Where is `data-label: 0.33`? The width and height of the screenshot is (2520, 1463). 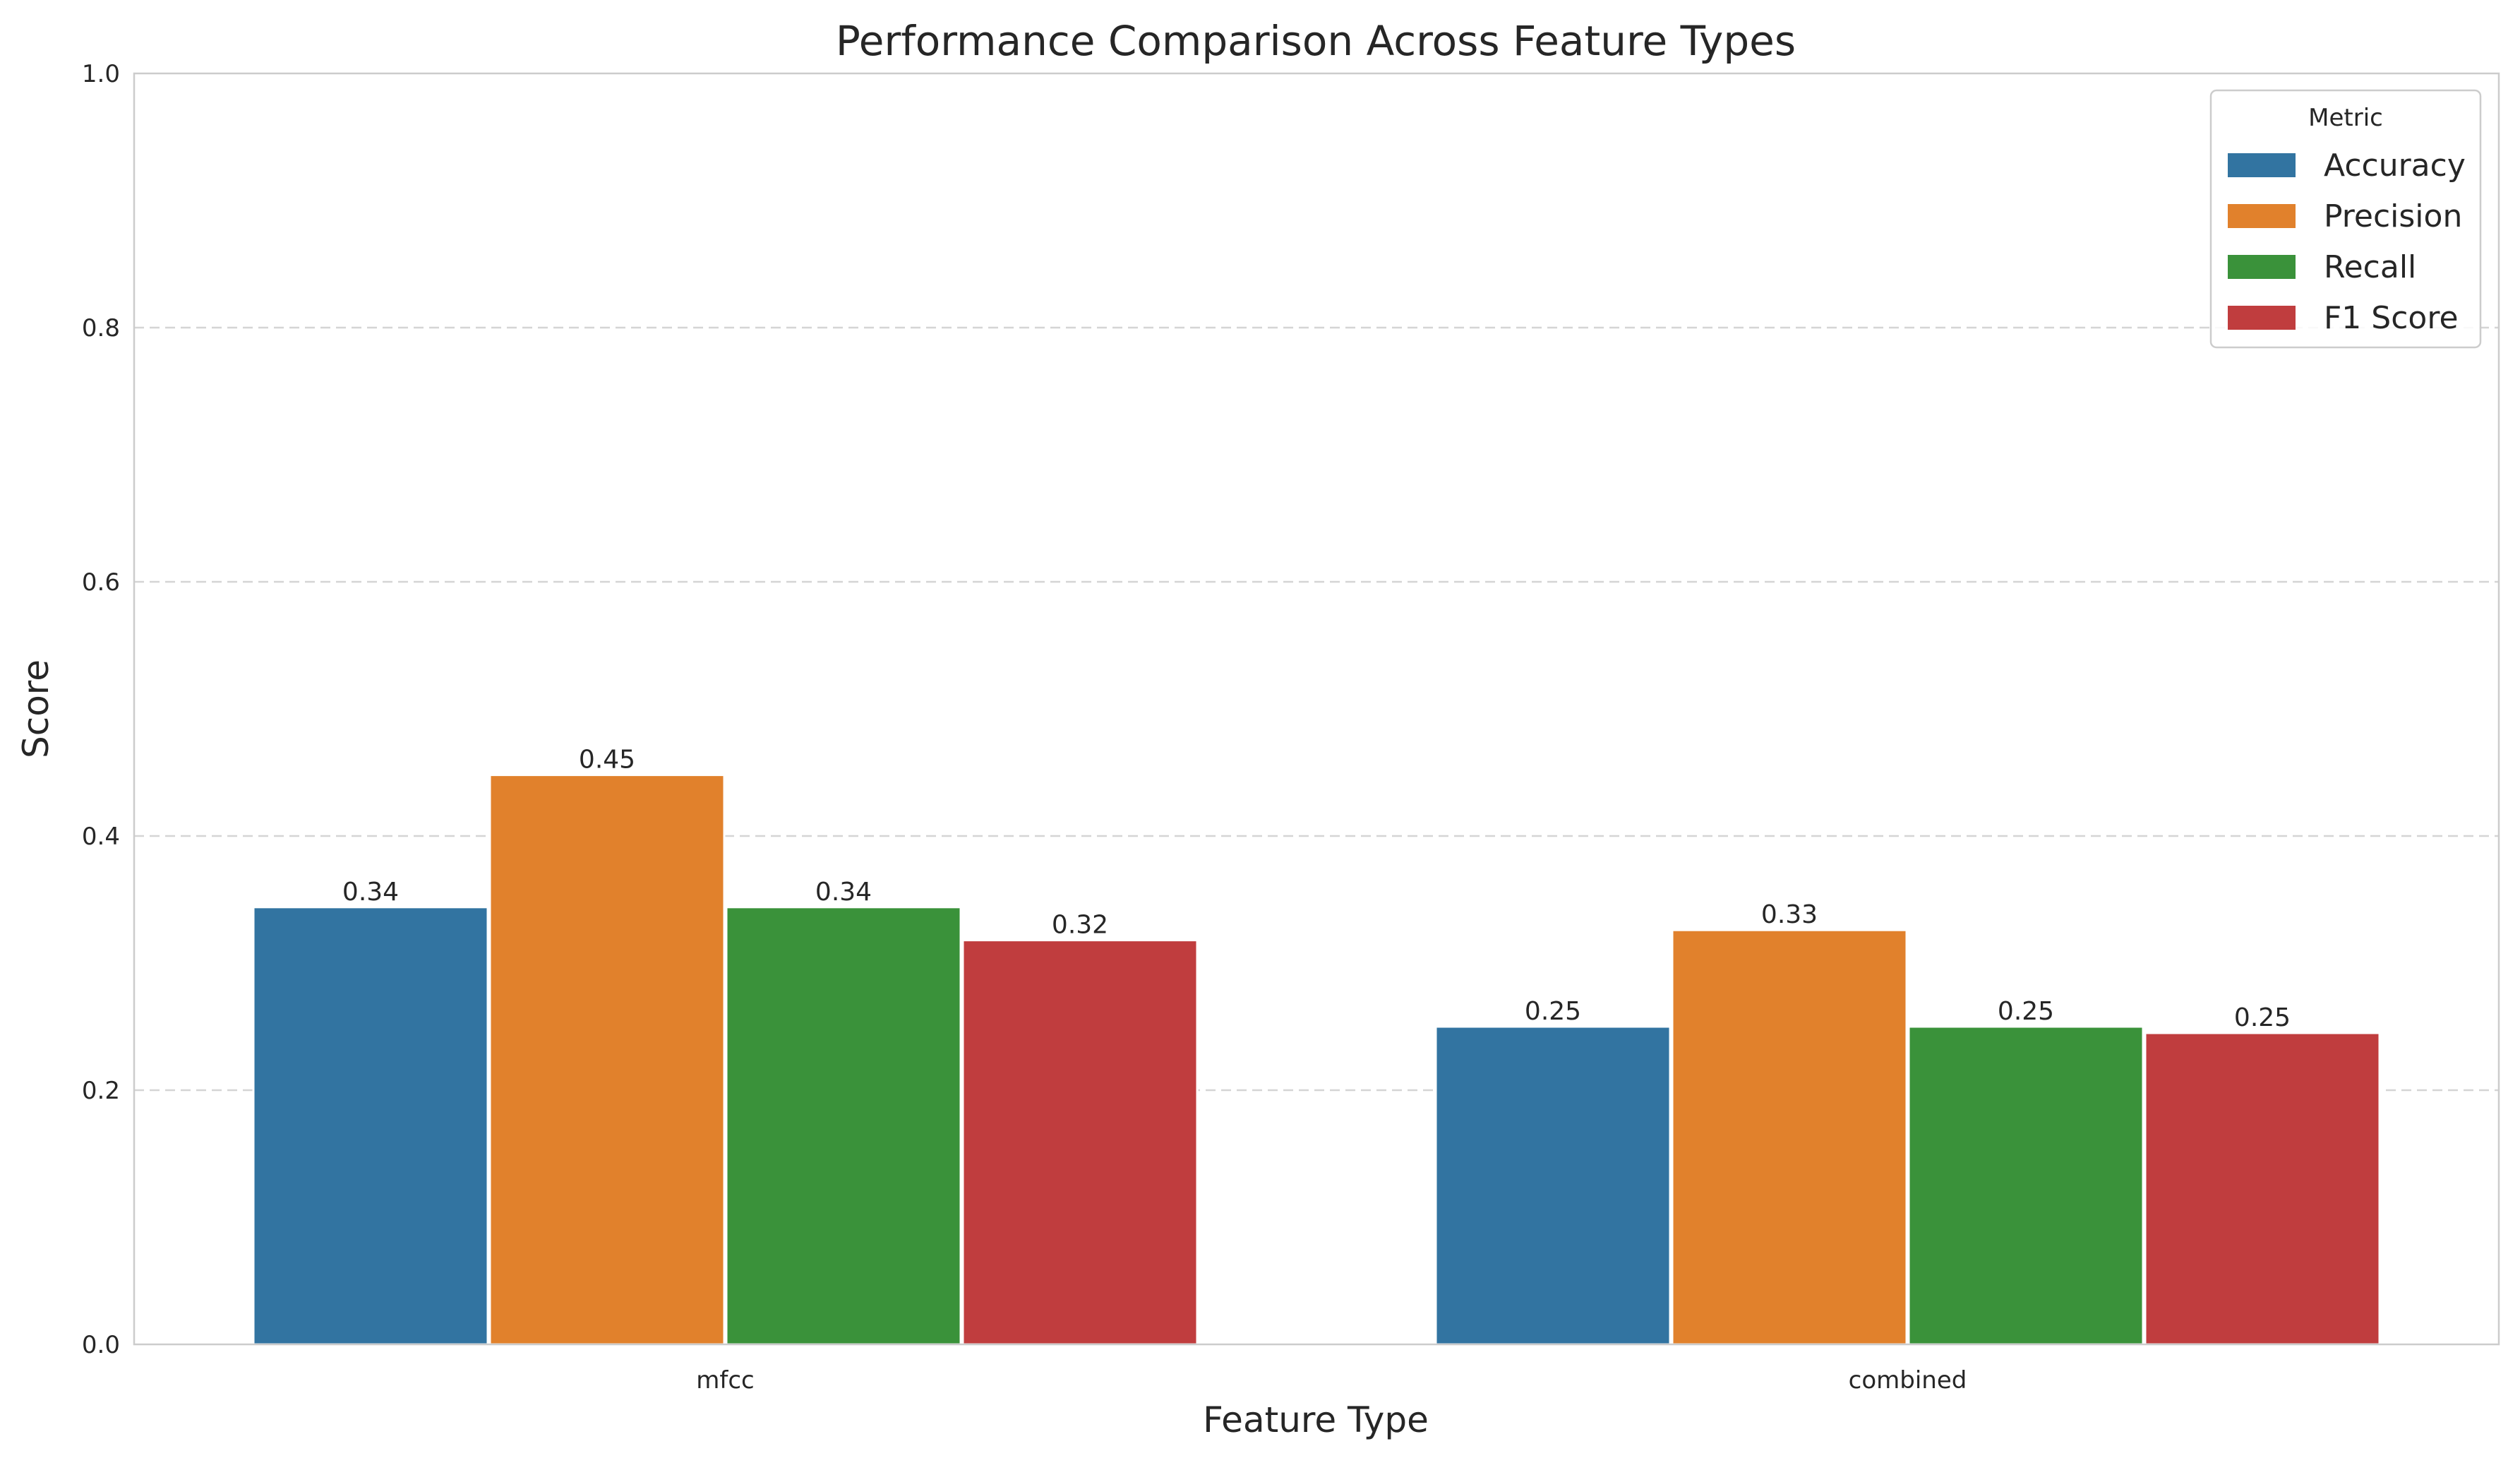 data-label: 0.33 is located at coordinates (1790, 914).